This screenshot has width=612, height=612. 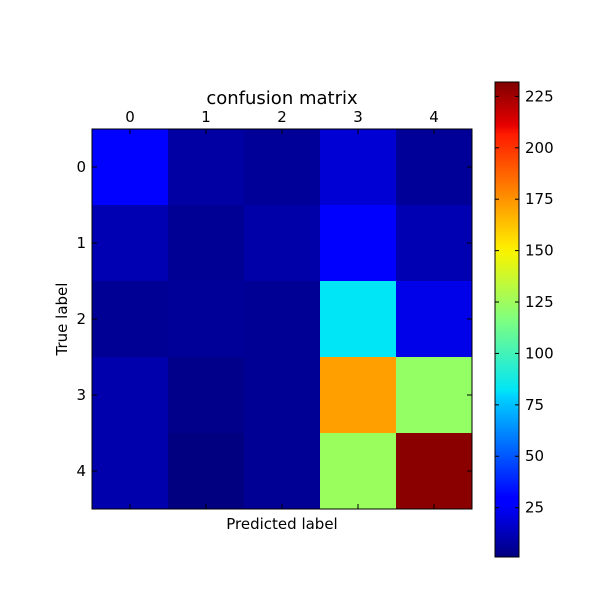 I want to click on colorbar-tick-label: 175, so click(x=539, y=199).